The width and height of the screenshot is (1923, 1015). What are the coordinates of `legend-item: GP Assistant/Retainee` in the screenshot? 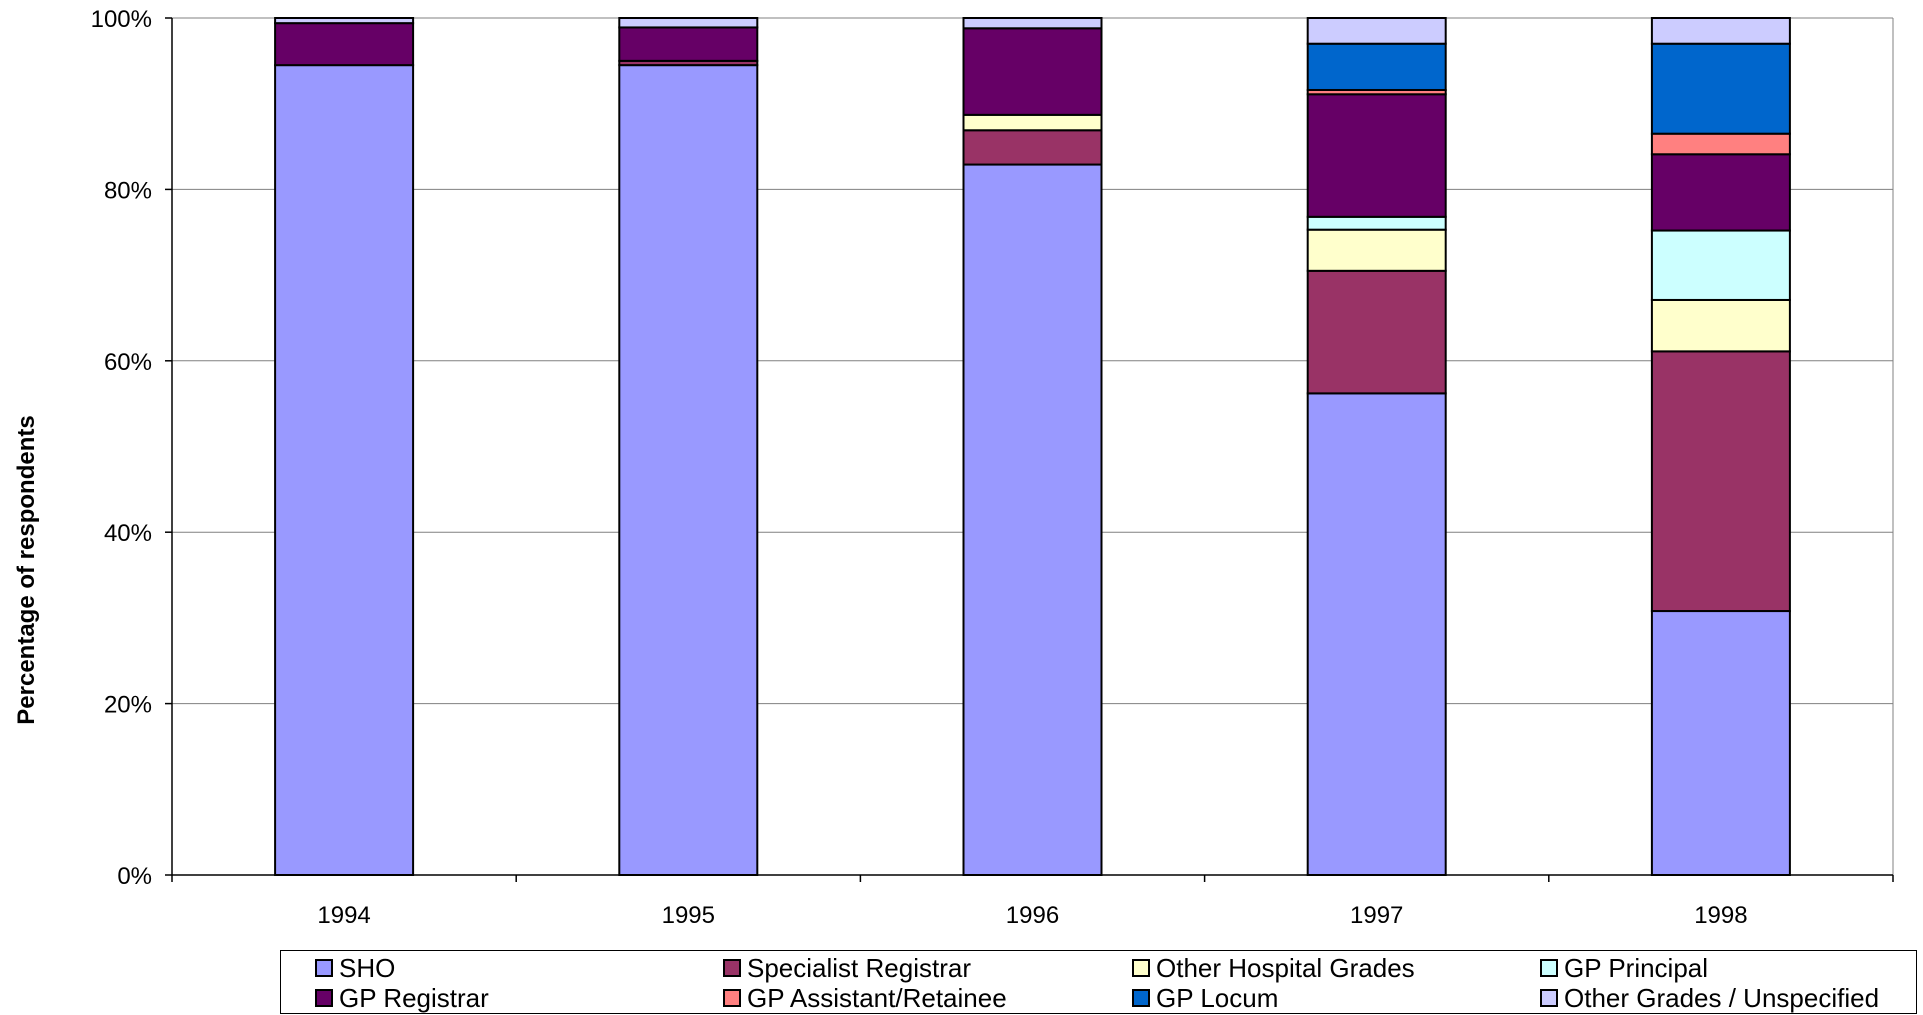 It's located at (865, 998).